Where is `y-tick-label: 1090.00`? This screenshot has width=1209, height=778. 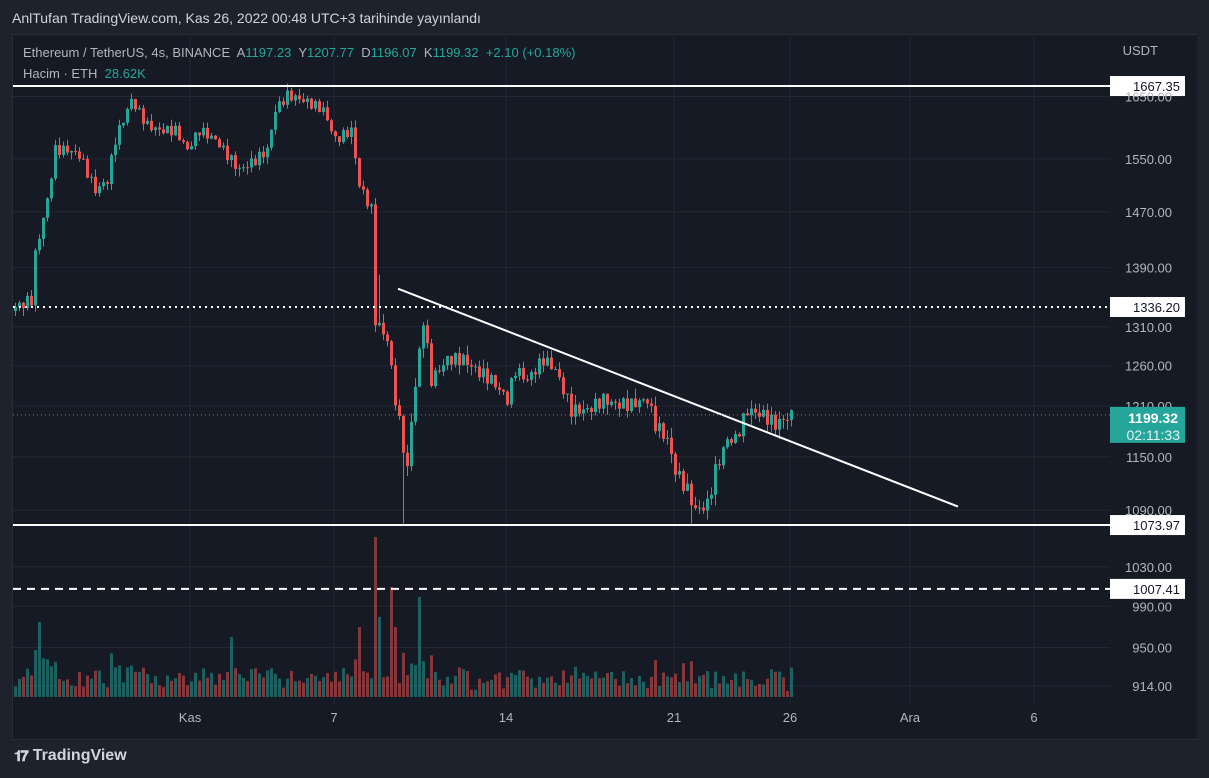 y-tick-label: 1090.00 is located at coordinates (1148, 510).